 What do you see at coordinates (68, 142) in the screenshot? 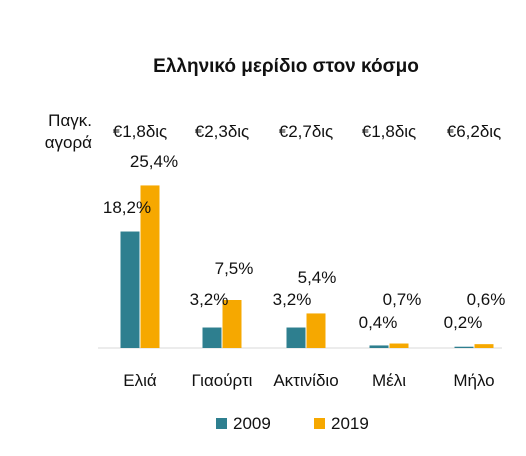
I see `market-label-line2: αγορά` at bounding box center [68, 142].